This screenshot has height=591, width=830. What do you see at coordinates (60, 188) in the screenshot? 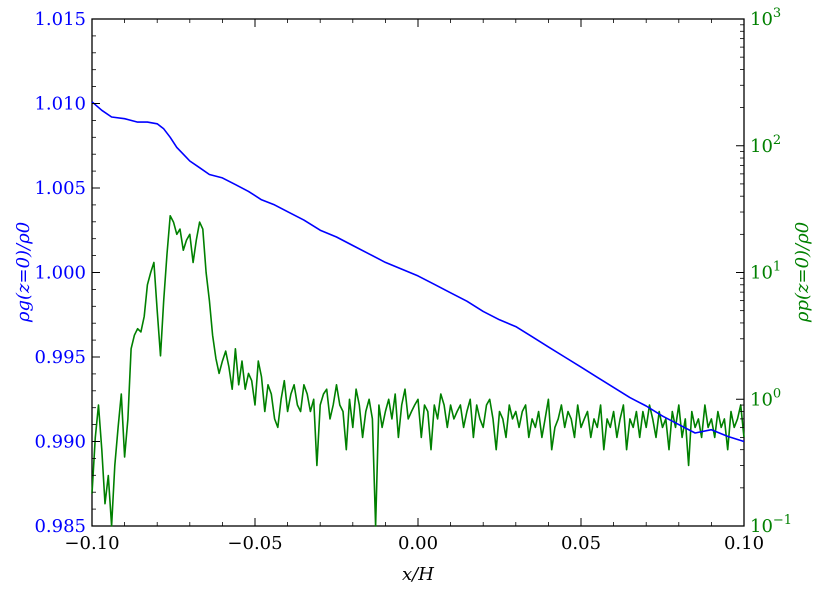
I see `y-left-tick-label: 1.005` at bounding box center [60, 188].